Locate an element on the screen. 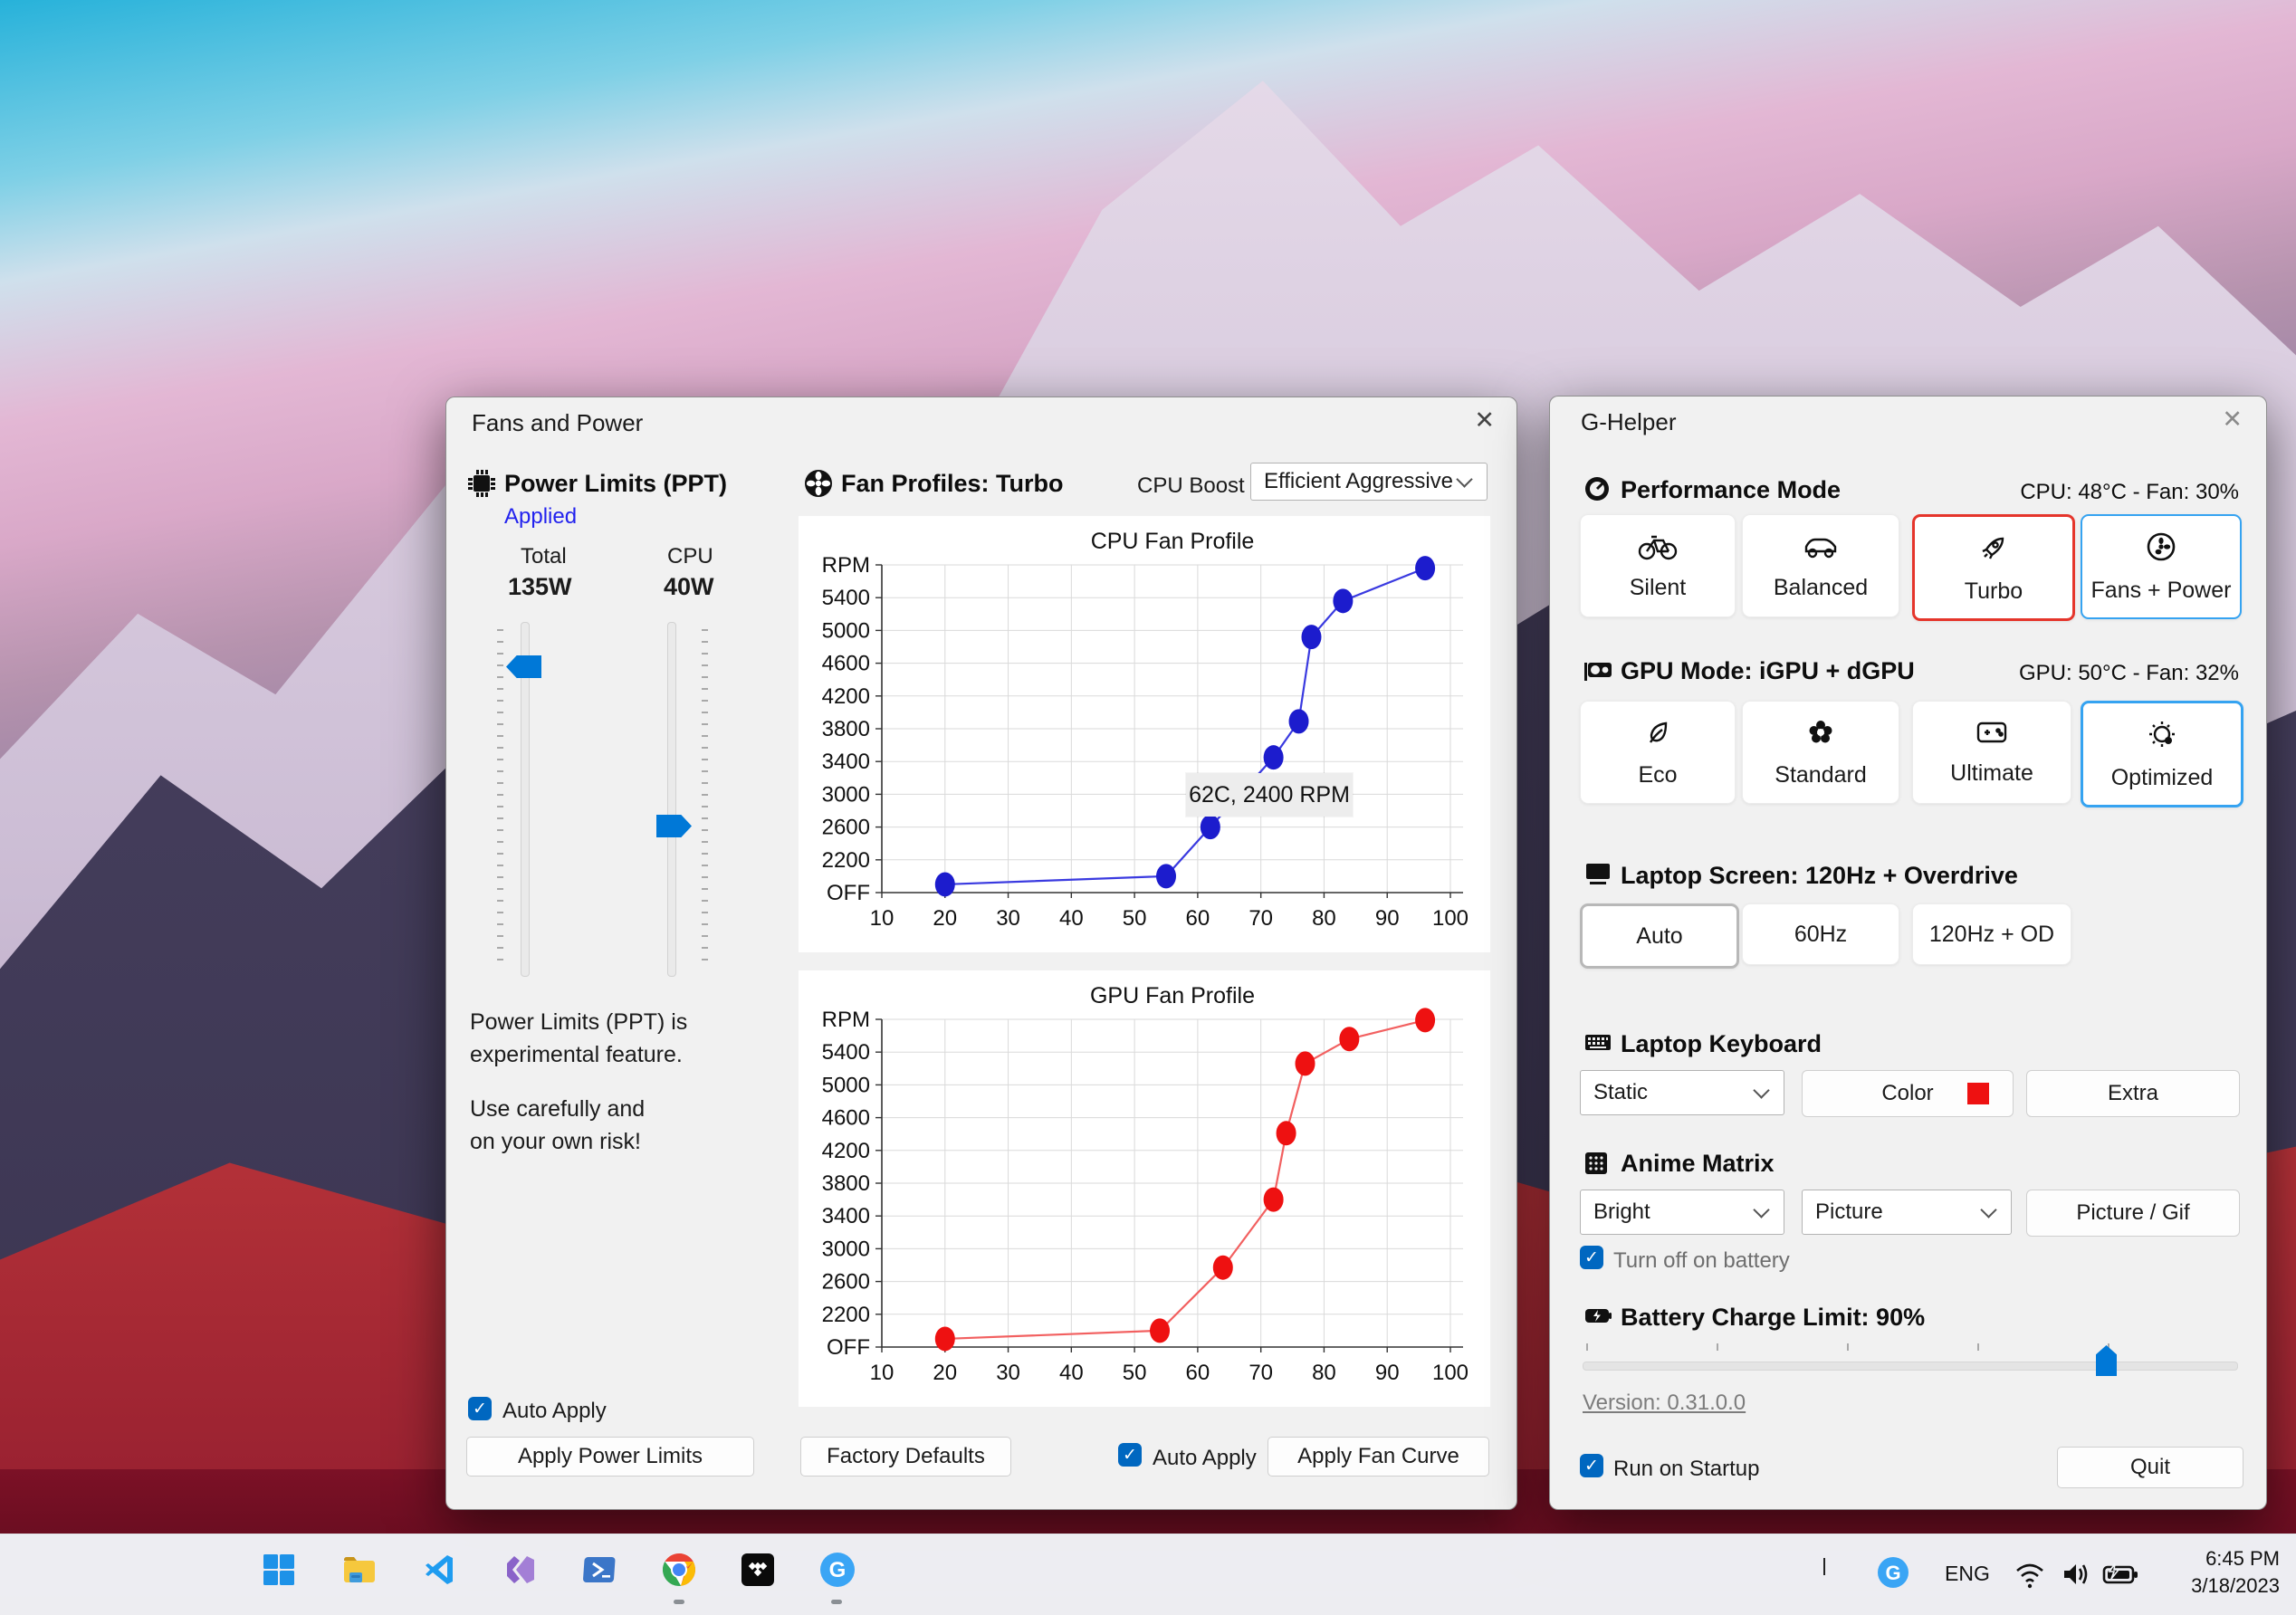 This screenshot has height=1615, width=2296. perf-button-label: Turbo is located at coordinates (1994, 591).